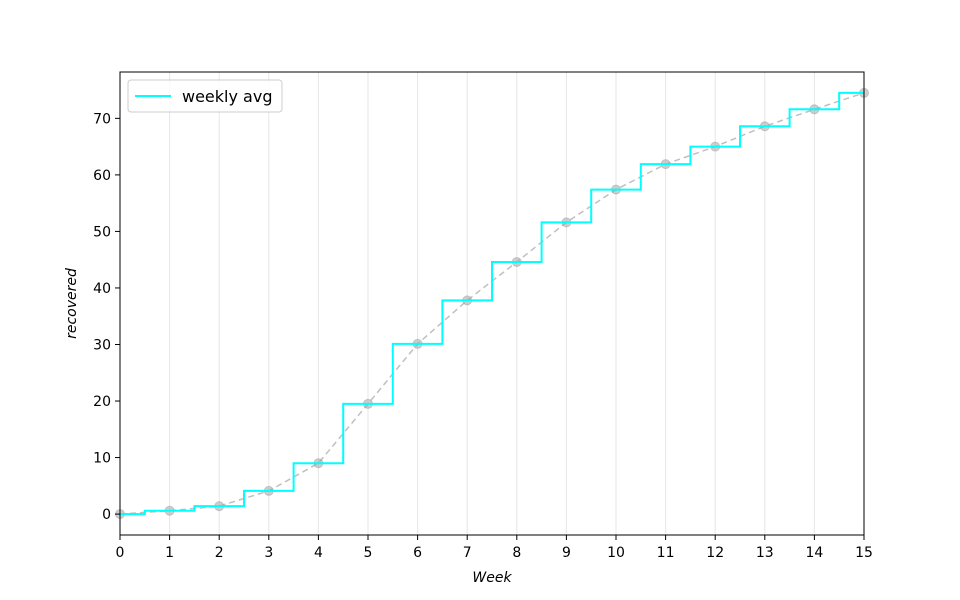 The width and height of the screenshot is (960, 600). What do you see at coordinates (368, 553) in the screenshot?
I see `x-tick-label-5: 5` at bounding box center [368, 553].